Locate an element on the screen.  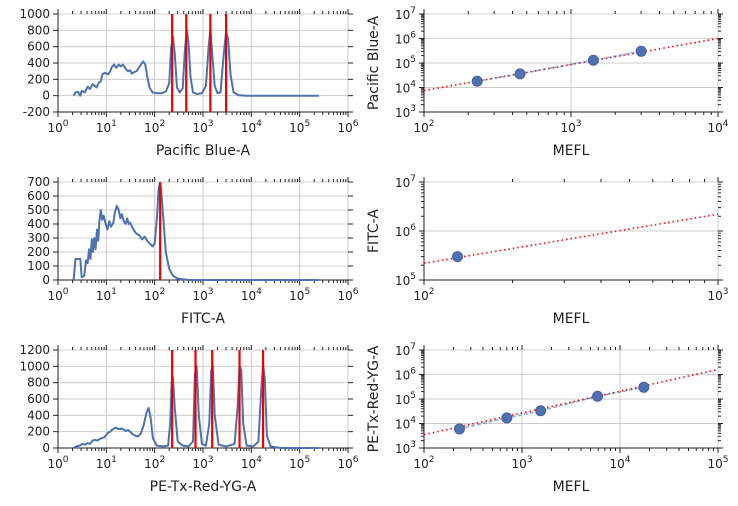
y-tick-label: 700 is located at coordinates (38, 182).